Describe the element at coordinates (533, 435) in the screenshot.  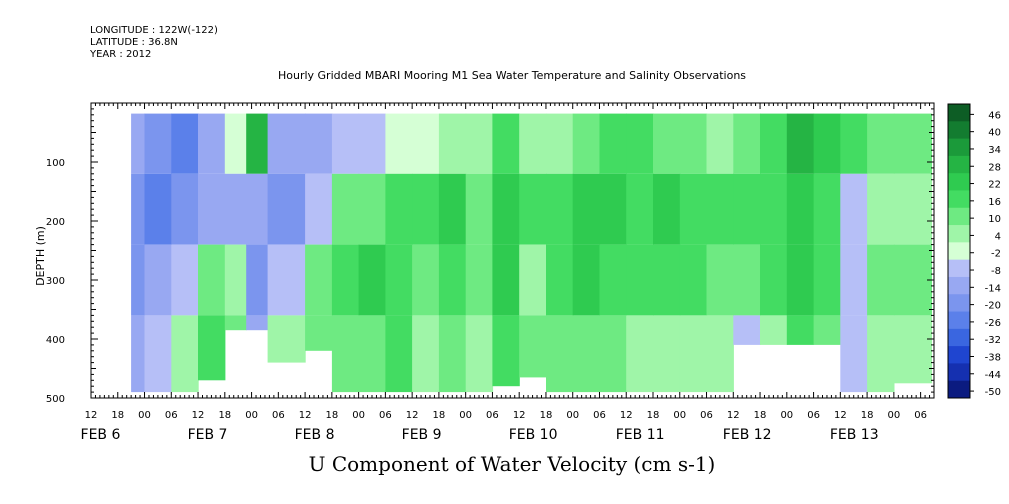
I see `x-day-label: FEB 10` at that location.